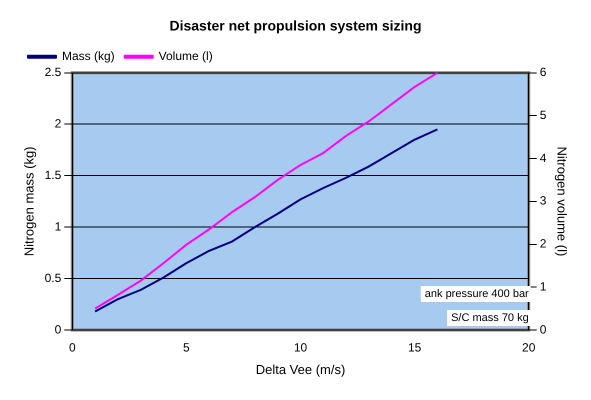 The image size is (591, 400). I want to click on x-tick-label: 5, so click(186, 347).